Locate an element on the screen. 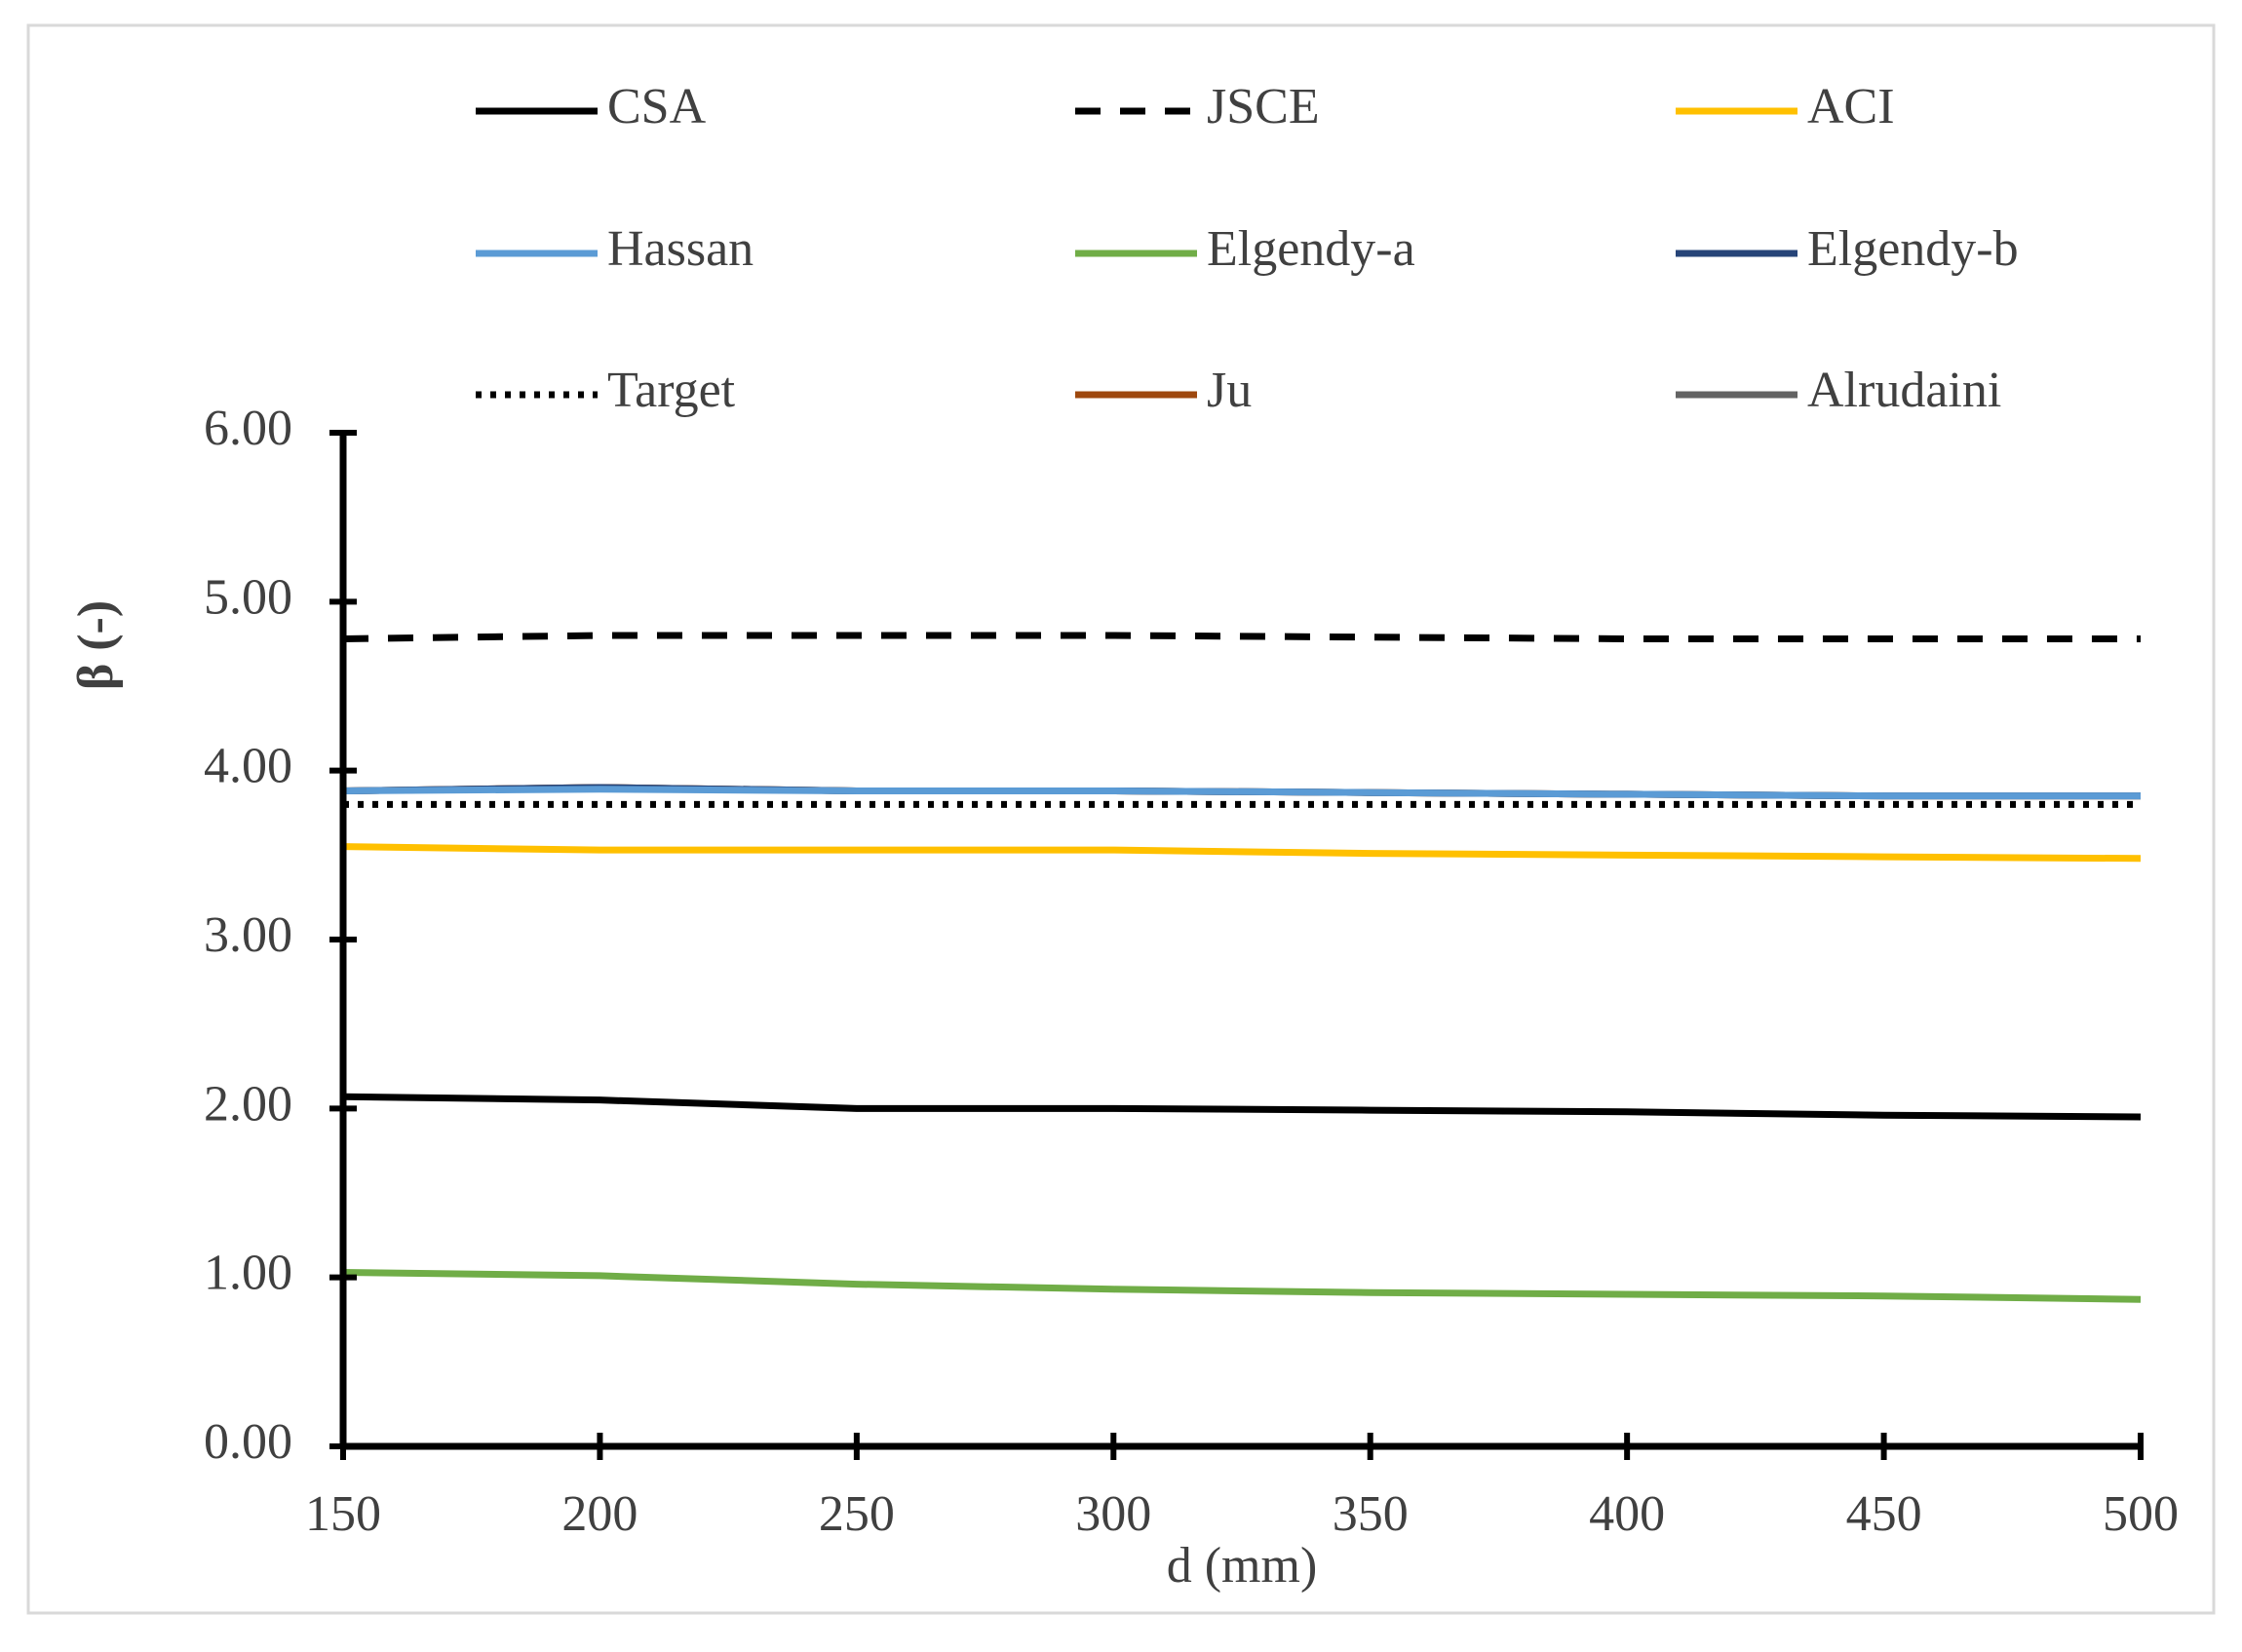 Image resolution: width=2242 pixels, height=1652 pixels. legend-label: Target is located at coordinates (671, 390).